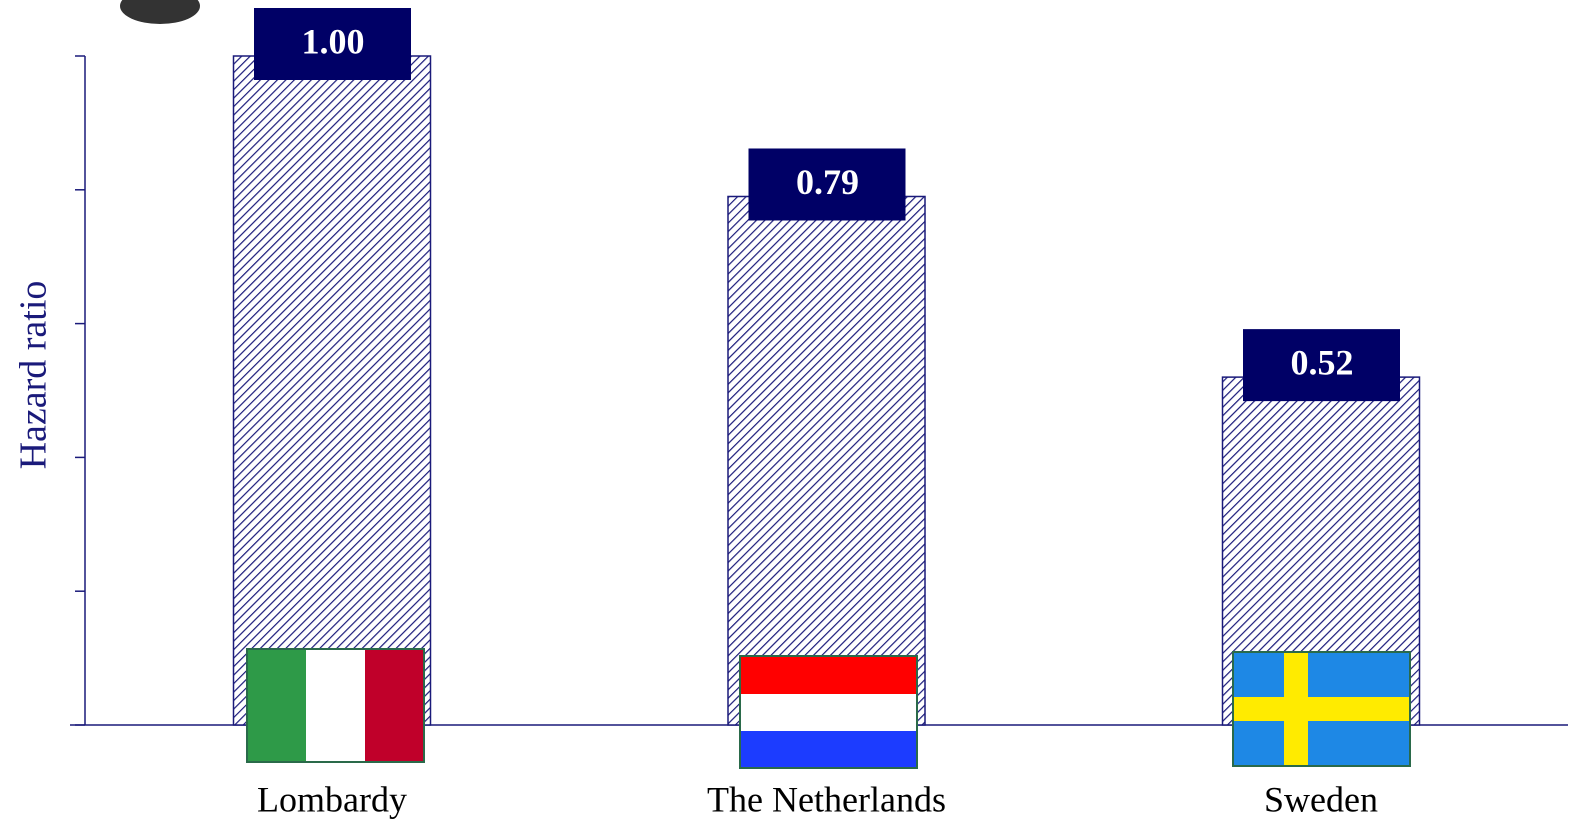 This screenshot has width=1587, height=835. I want to click on x-tick-label: Lombardy, so click(332, 799).